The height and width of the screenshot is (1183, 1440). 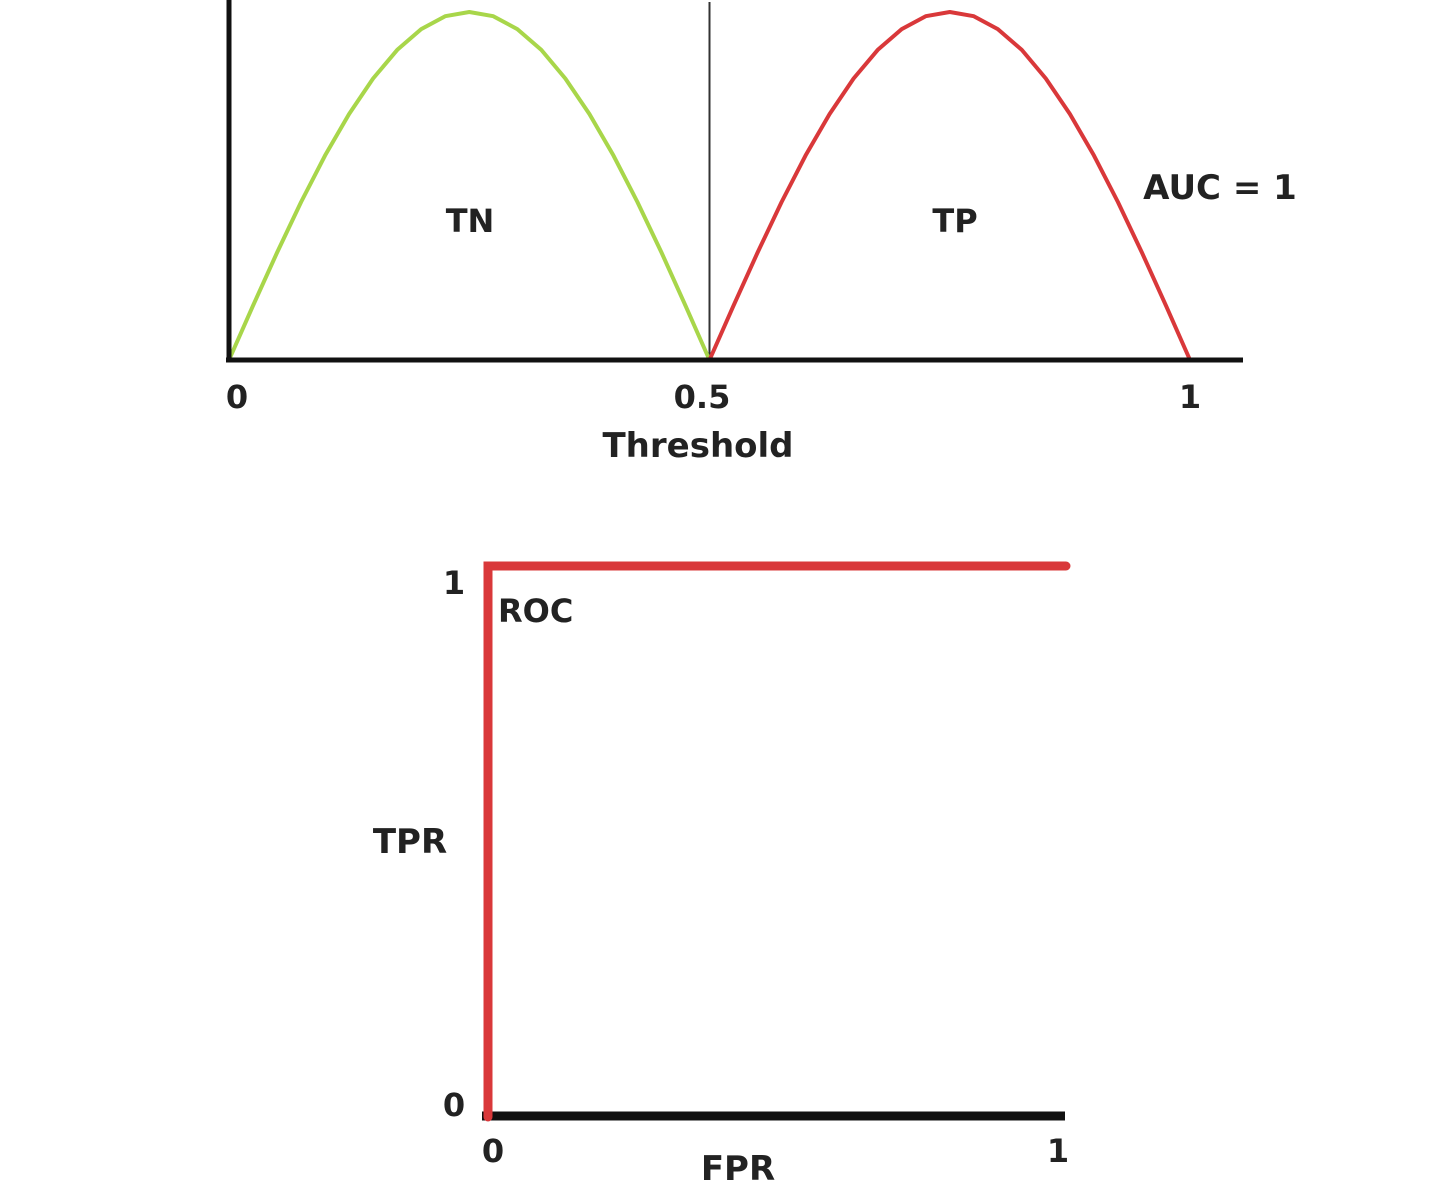 I want to click on top-x-axis-title: Threshold, so click(x=697, y=446).